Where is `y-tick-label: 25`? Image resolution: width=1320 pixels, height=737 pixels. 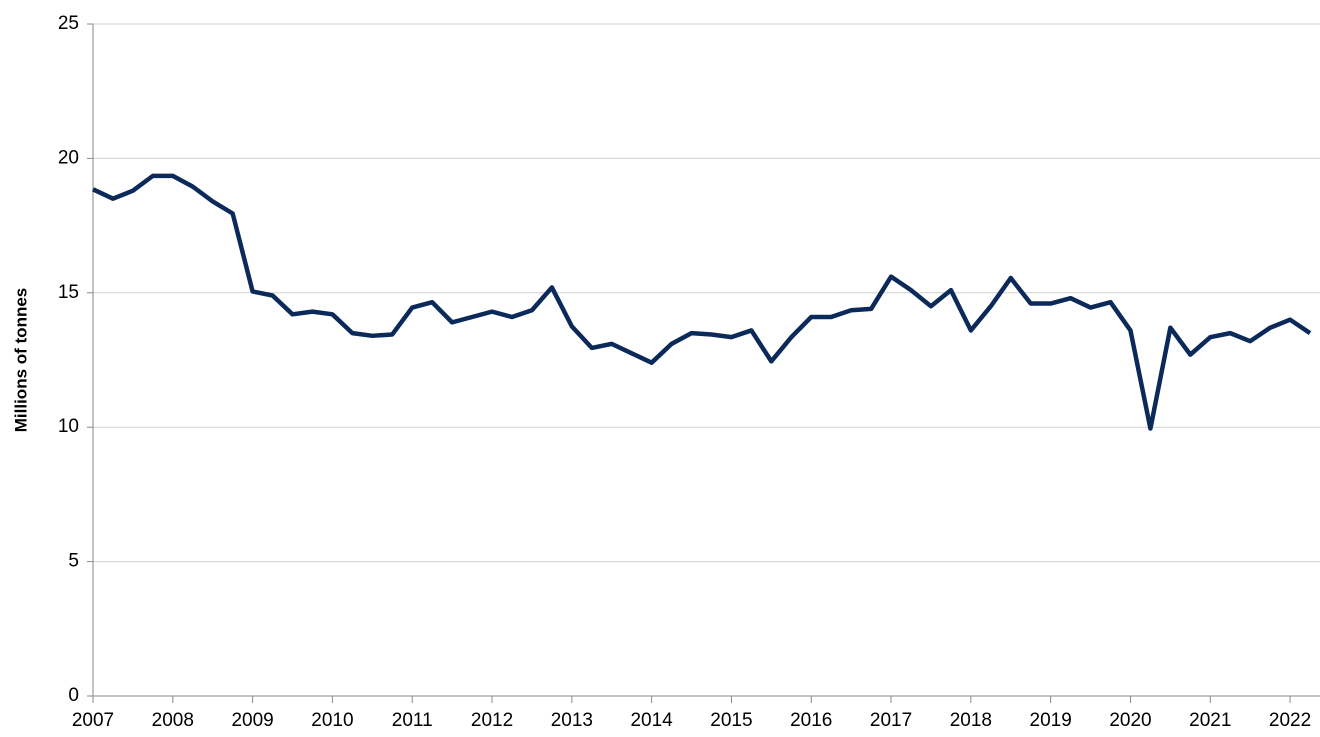 y-tick-label: 25 is located at coordinates (68, 23).